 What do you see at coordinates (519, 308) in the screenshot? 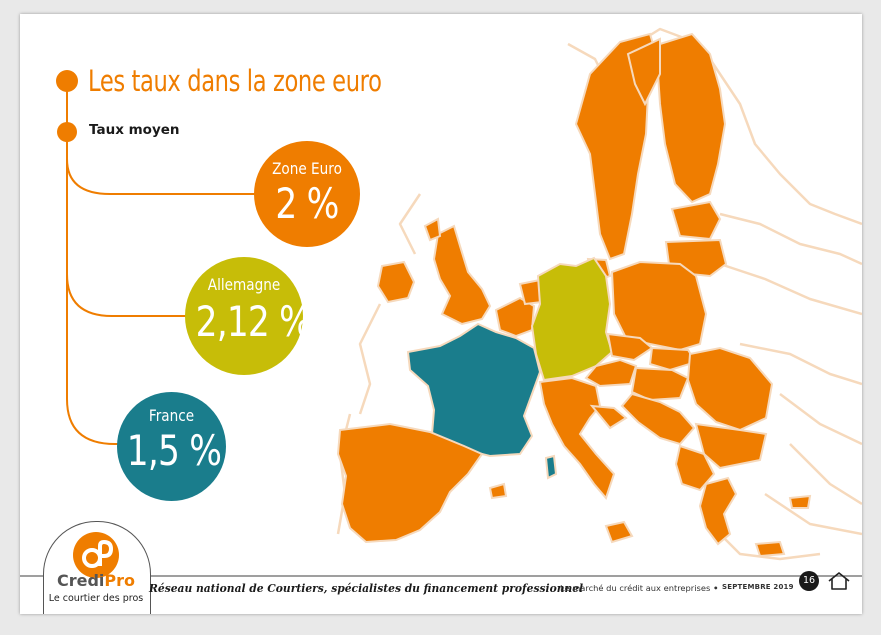
I see `map-benelux` at bounding box center [519, 308].